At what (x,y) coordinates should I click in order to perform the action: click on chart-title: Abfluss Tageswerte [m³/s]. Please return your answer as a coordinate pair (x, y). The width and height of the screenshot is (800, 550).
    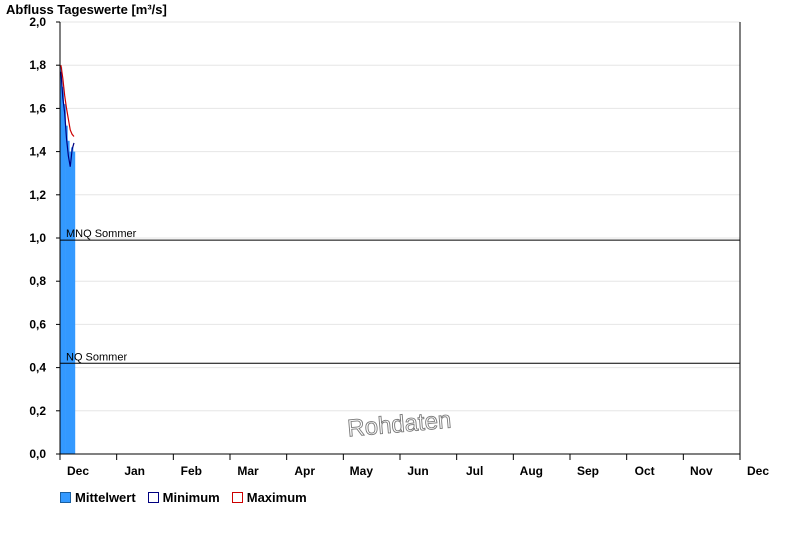
    Looking at the image, I should click on (86, 9).